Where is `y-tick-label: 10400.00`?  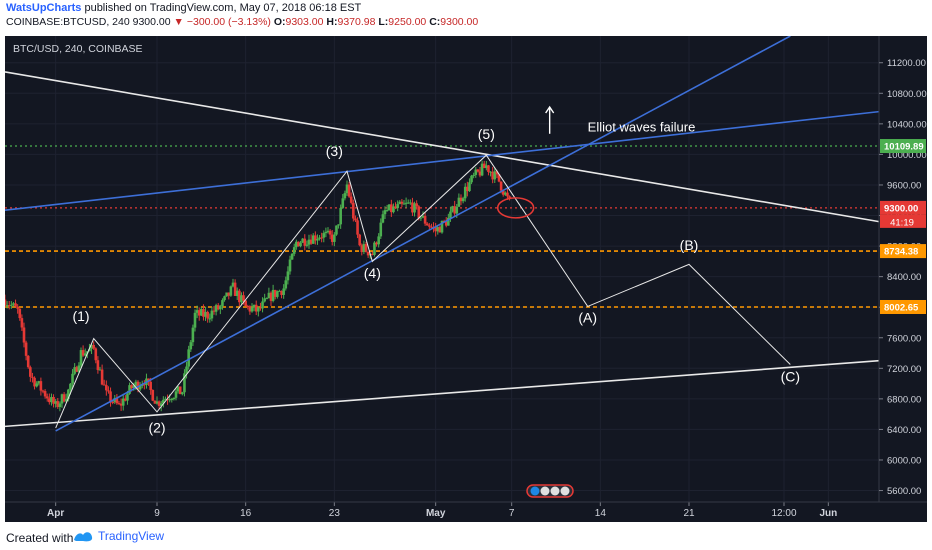 y-tick-label: 10400.00 is located at coordinates (907, 124).